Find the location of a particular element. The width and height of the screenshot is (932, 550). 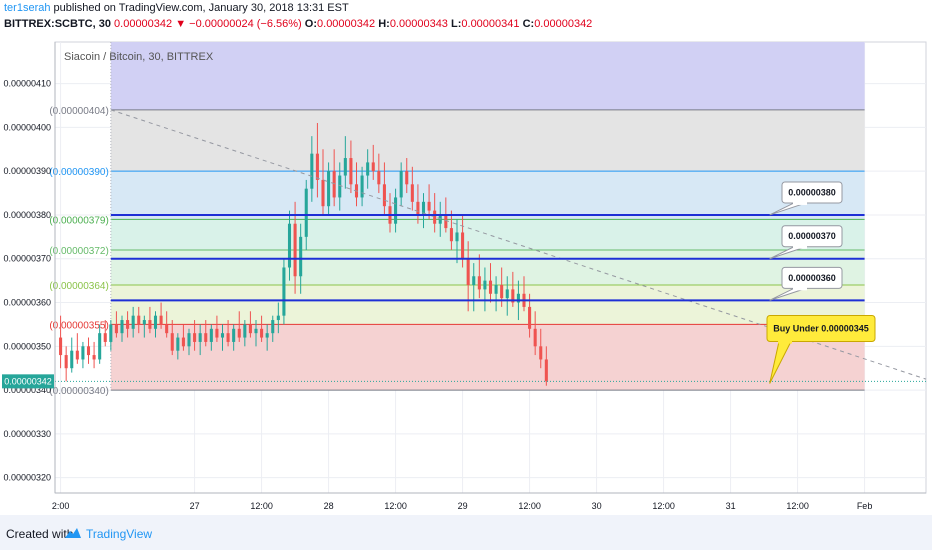

callout-label: 0.00000380 is located at coordinates (812, 192).